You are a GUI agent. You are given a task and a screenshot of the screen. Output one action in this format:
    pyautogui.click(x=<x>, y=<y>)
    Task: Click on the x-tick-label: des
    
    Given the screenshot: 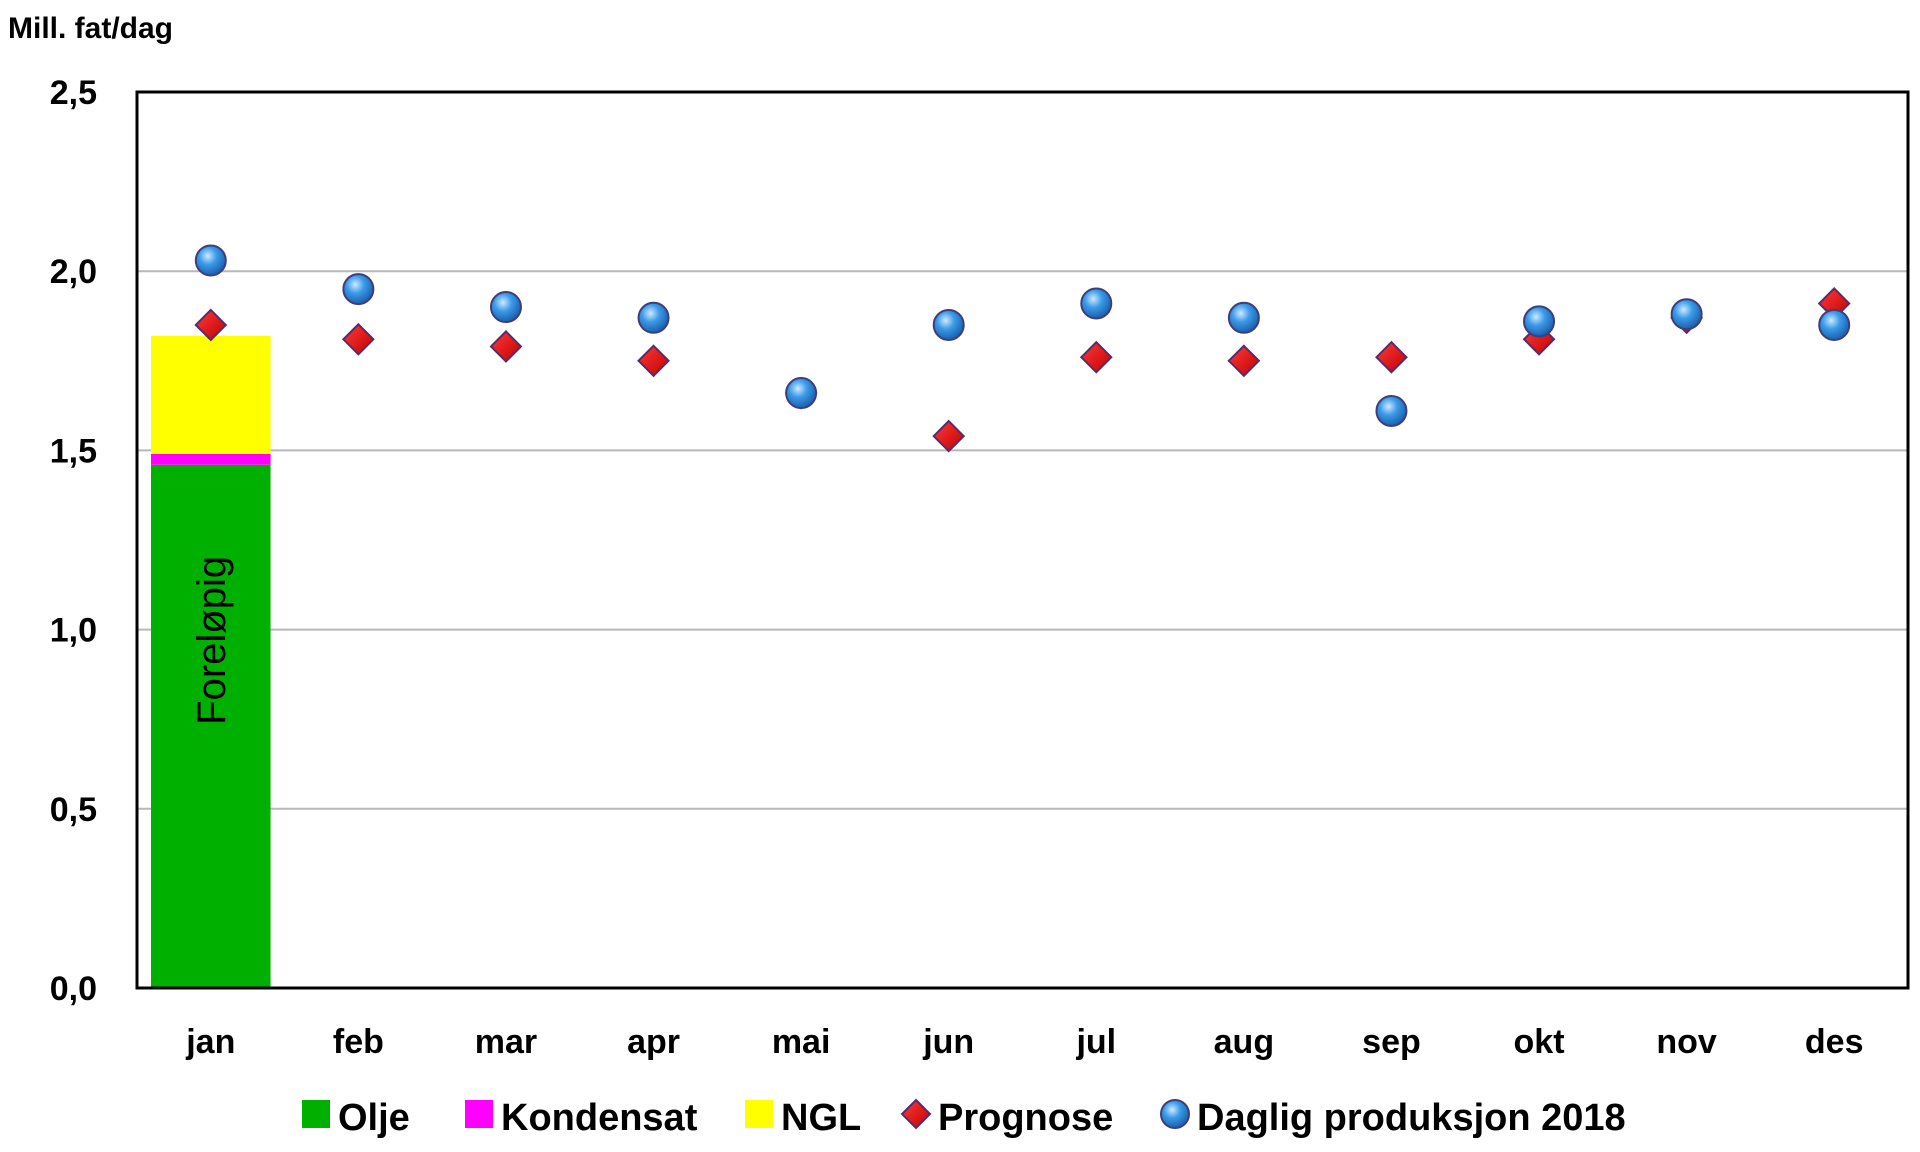 What is the action you would take?
    pyautogui.click(x=1834, y=1042)
    